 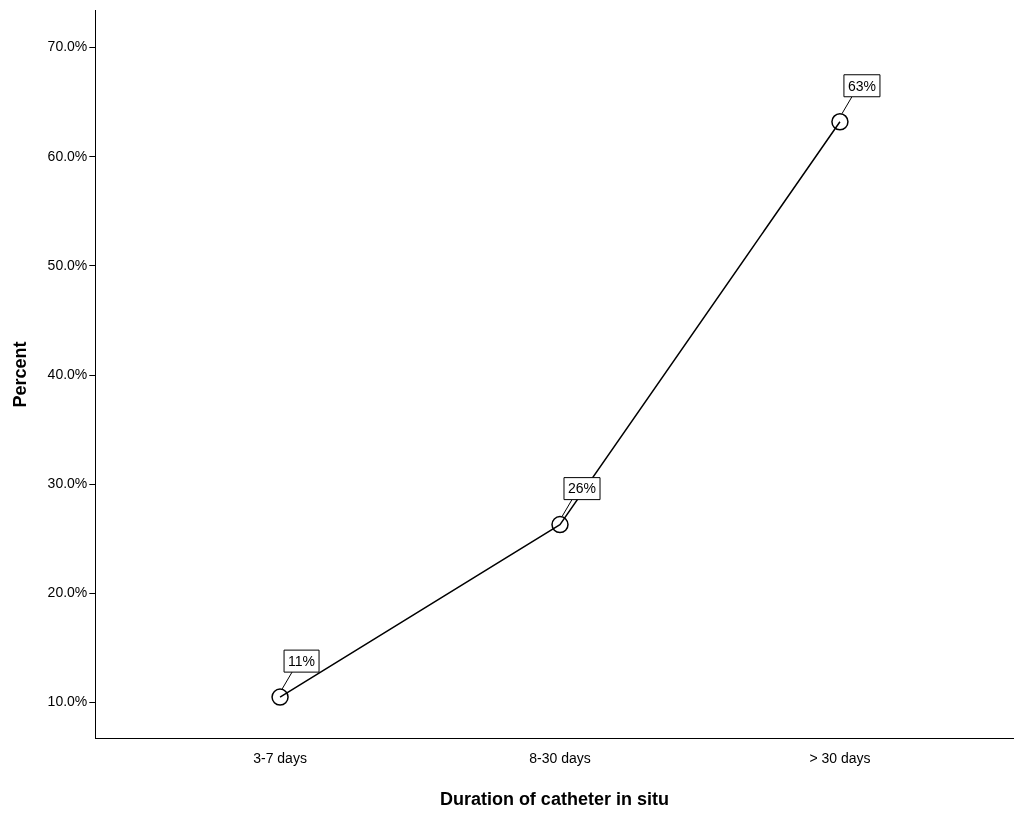 What do you see at coordinates (280, 757) in the screenshot?
I see `x-tick-label: 3-7 days` at bounding box center [280, 757].